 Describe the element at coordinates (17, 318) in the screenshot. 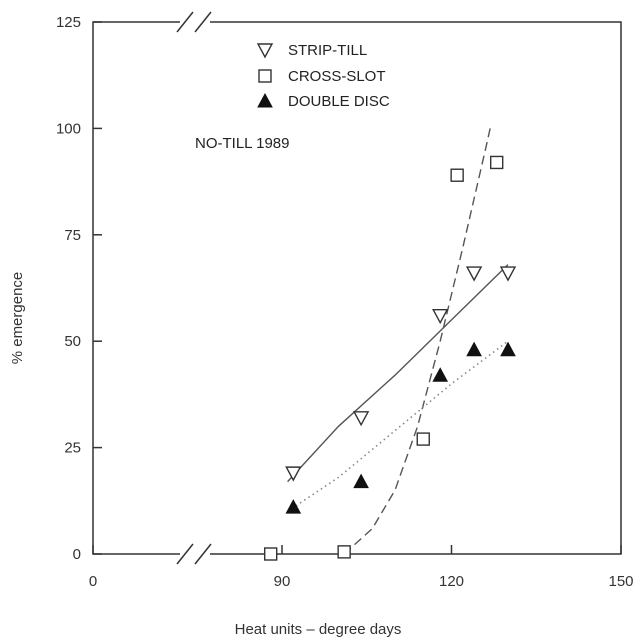

I see `y-axis-label: % emergence` at that location.